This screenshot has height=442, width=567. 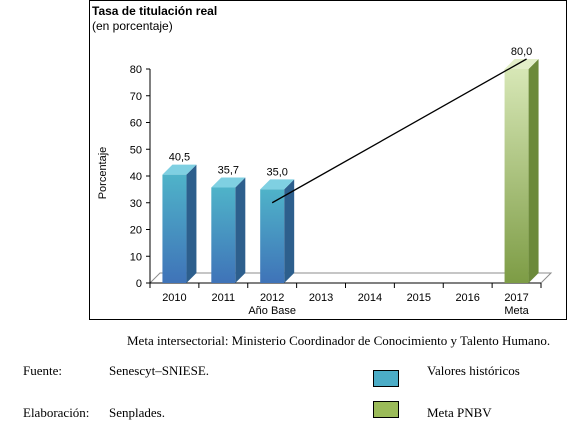 What do you see at coordinates (473, 370) in the screenshot?
I see `legend-label-historicos: Valores históricos` at bounding box center [473, 370].